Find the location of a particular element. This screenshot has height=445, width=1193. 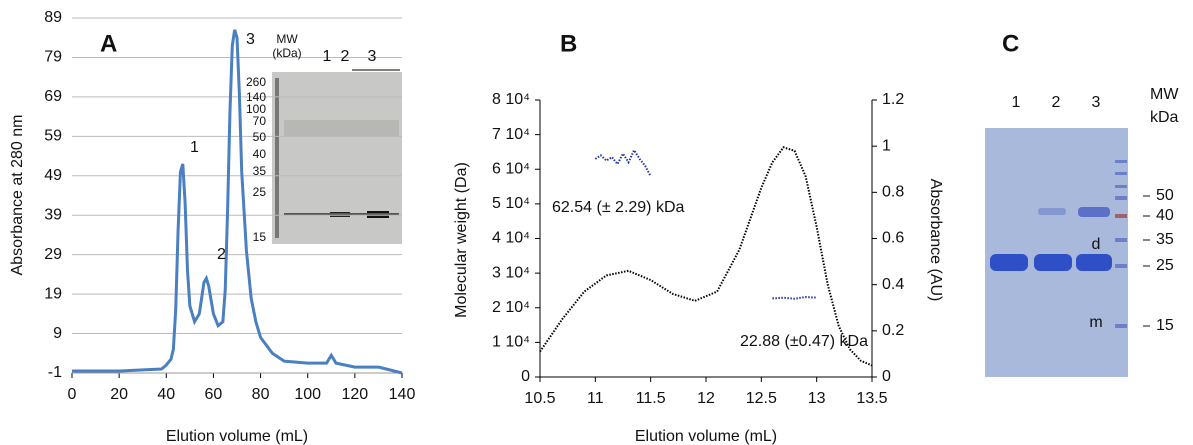

y-axis-title: Molecular weight (Da) is located at coordinates (461, 240).